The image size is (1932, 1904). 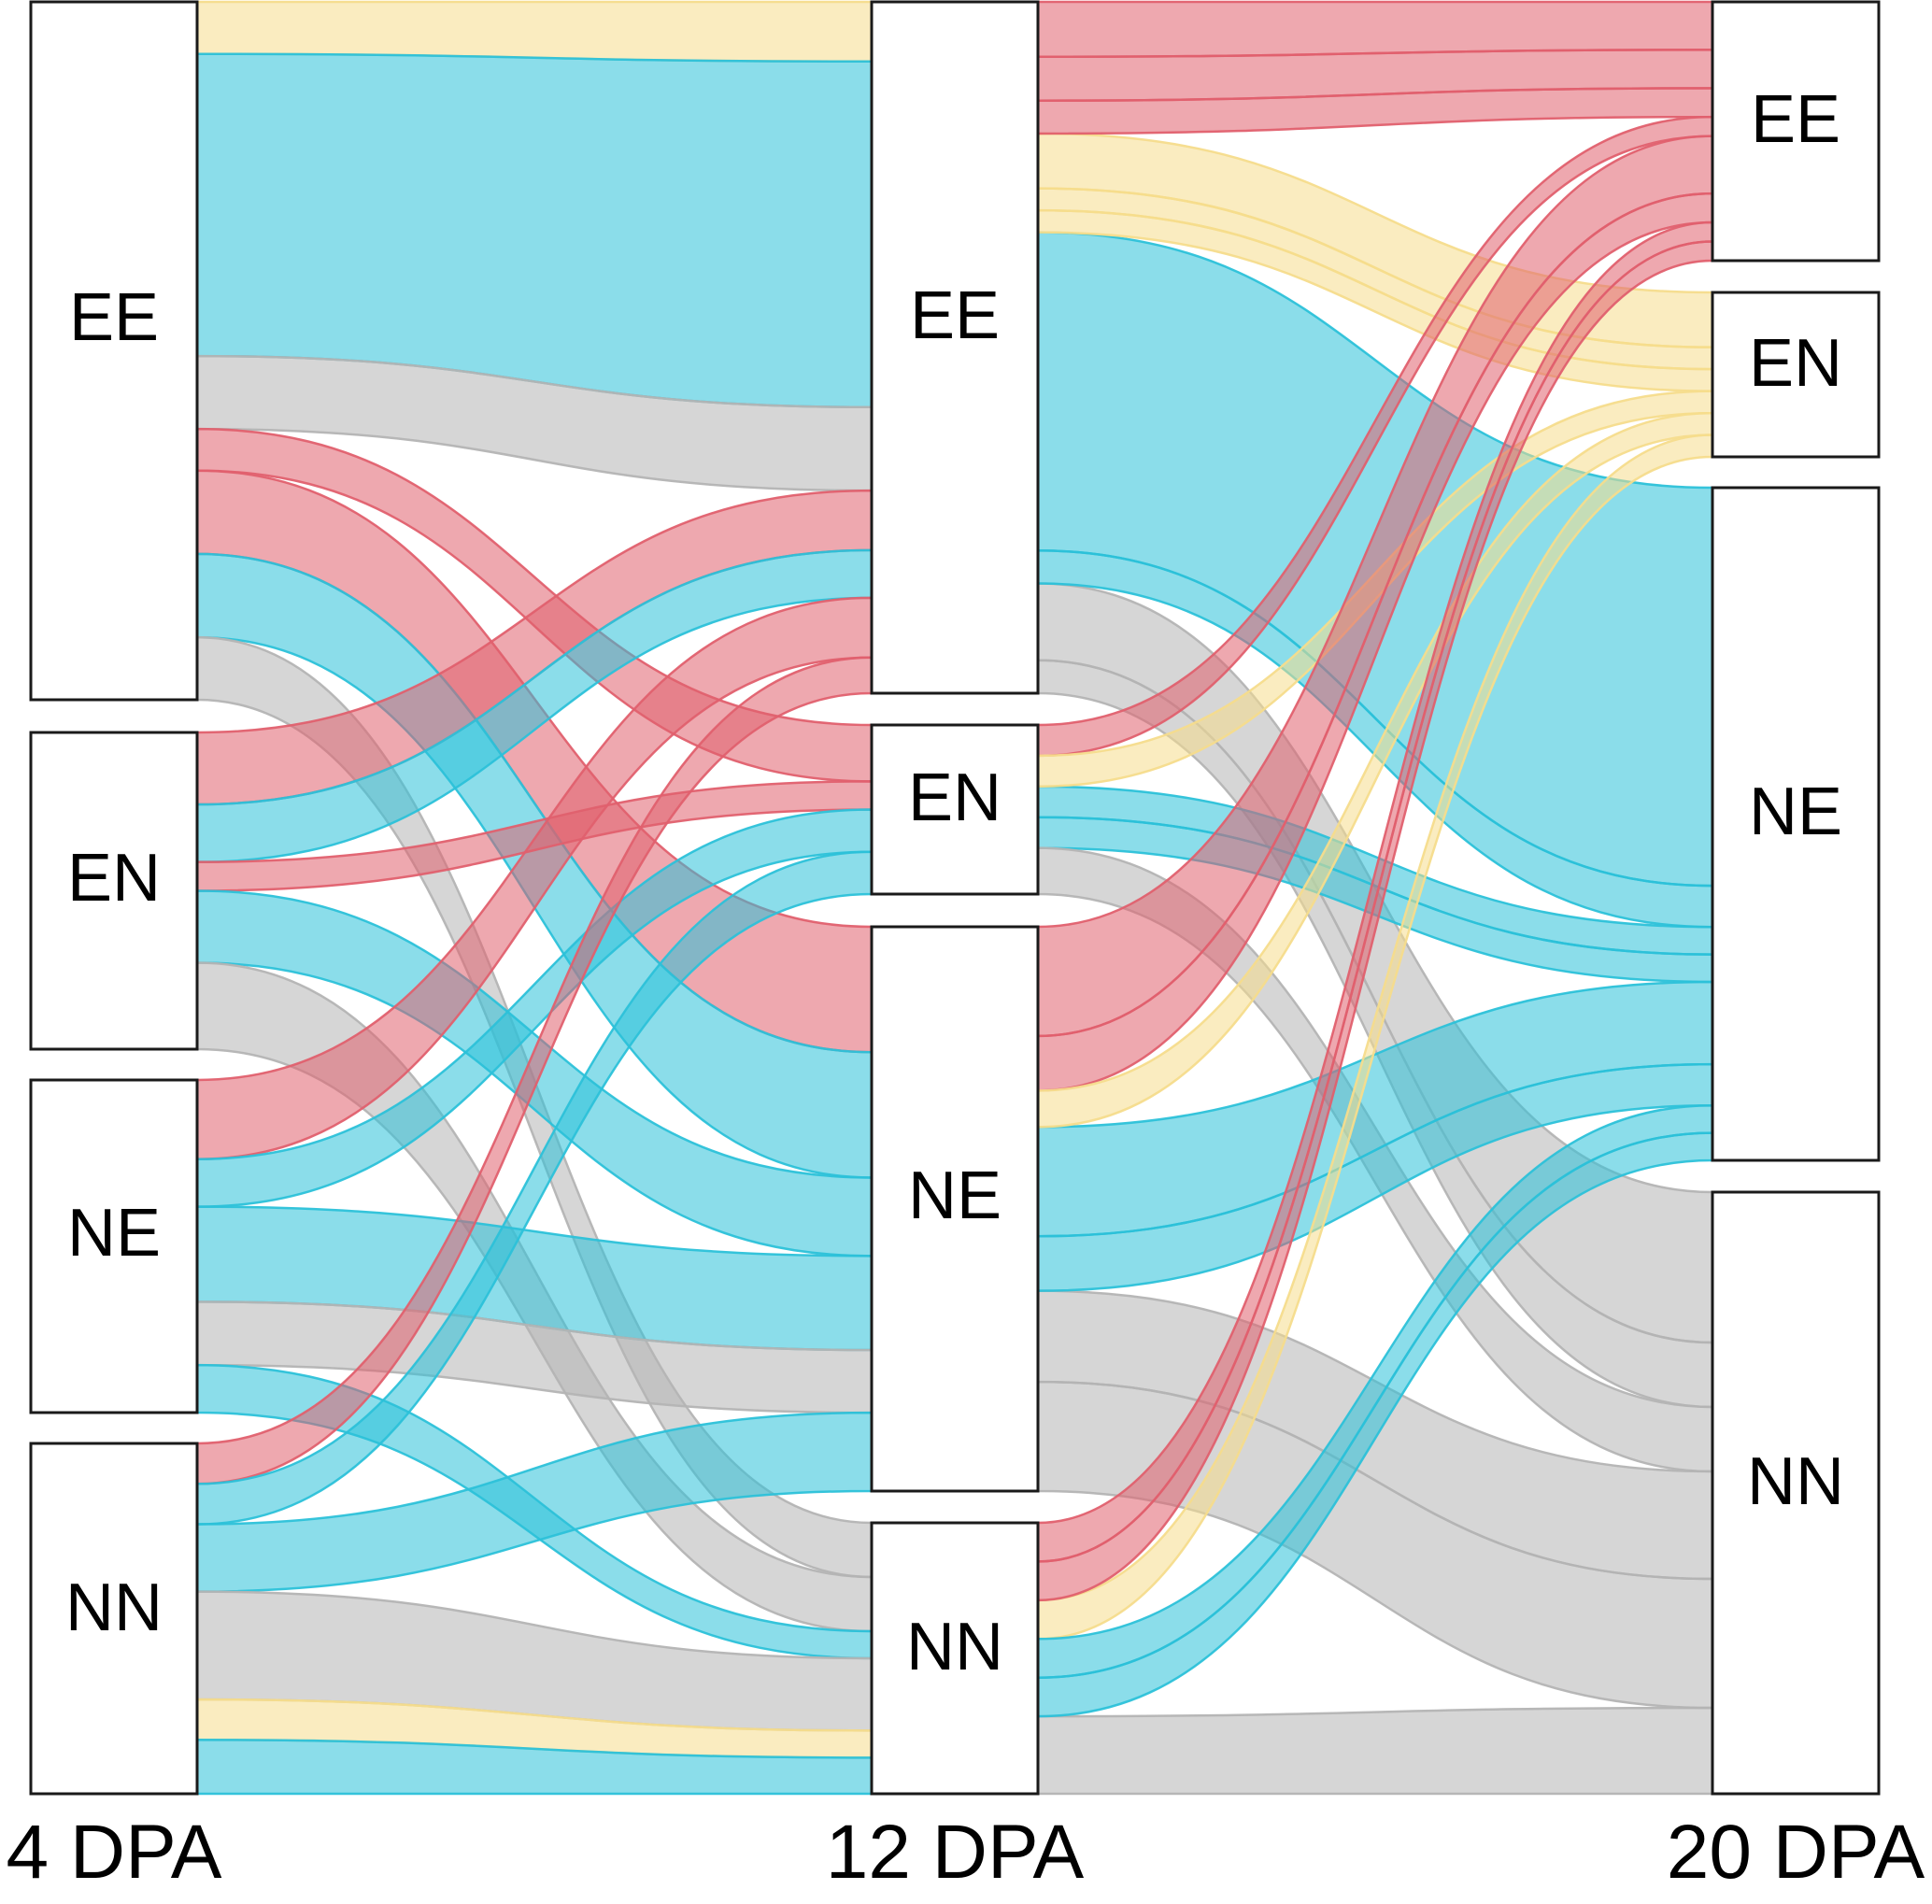 What do you see at coordinates (1796, 1852) in the screenshot?
I see `stage-label-20dpa: 20 DPA` at bounding box center [1796, 1852].